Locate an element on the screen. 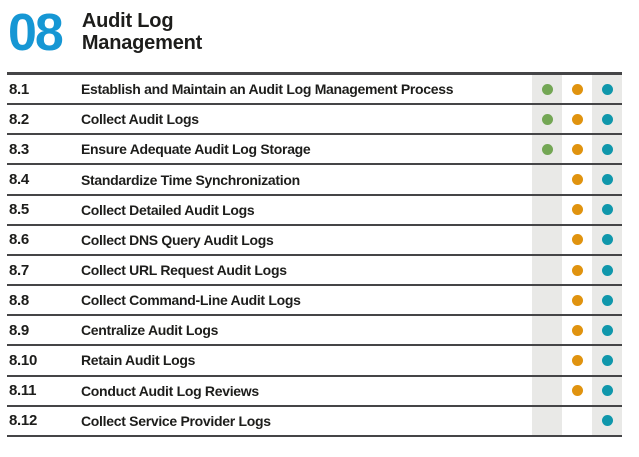  row-title: Collect Service Provider Logs is located at coordinates (176, 420).